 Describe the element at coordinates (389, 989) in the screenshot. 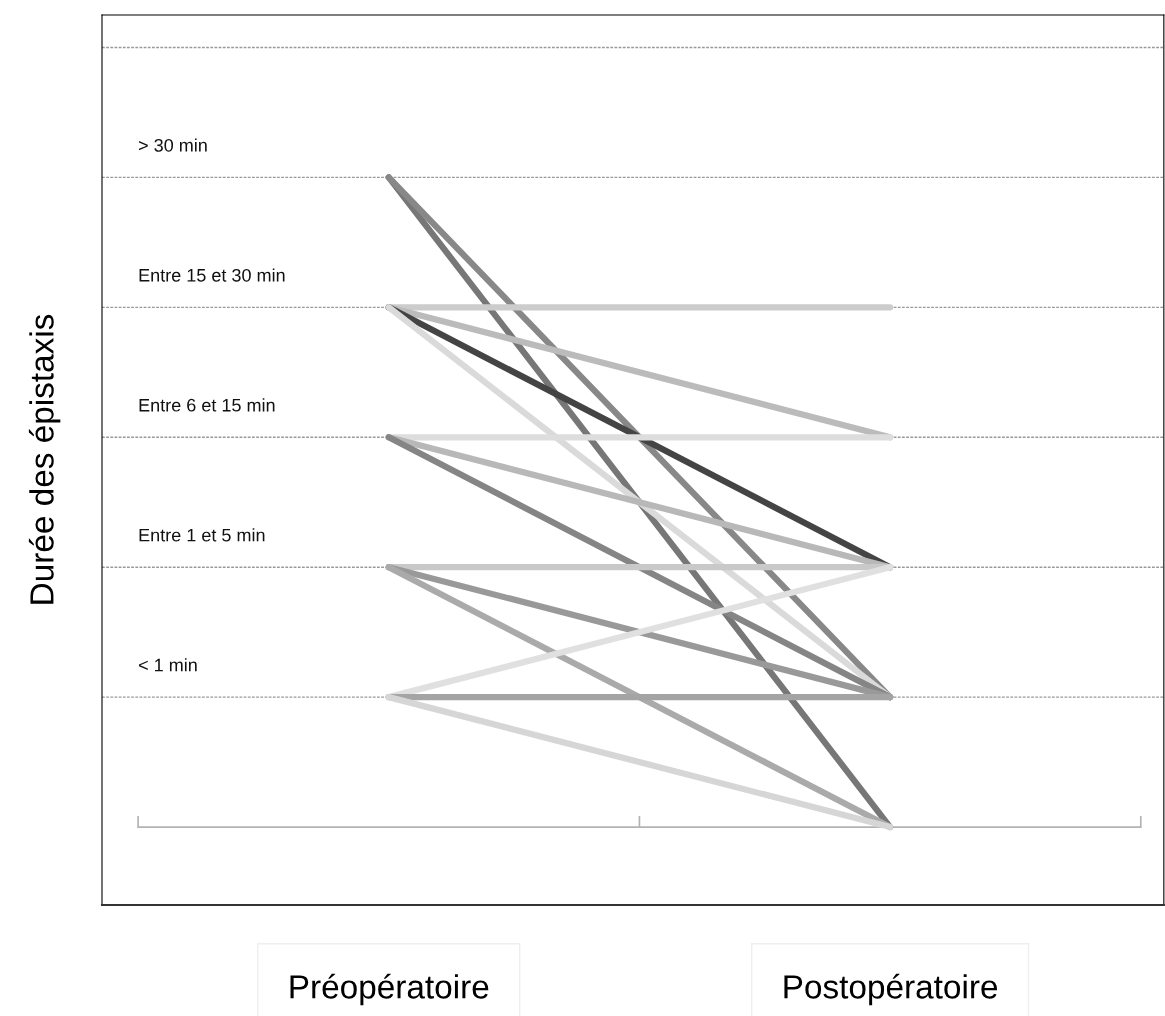

I see `x-tick-label: Préopératoire` at that location.